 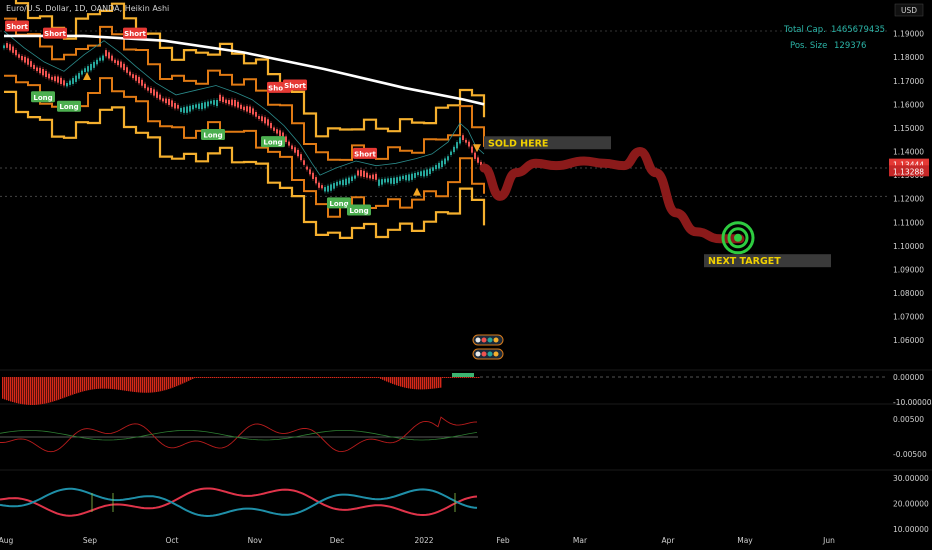 What do you see at coordinates (908, 104) in the screenshot?
I see `y-tick-label: 1.16000` at bounding box center [908, 104].